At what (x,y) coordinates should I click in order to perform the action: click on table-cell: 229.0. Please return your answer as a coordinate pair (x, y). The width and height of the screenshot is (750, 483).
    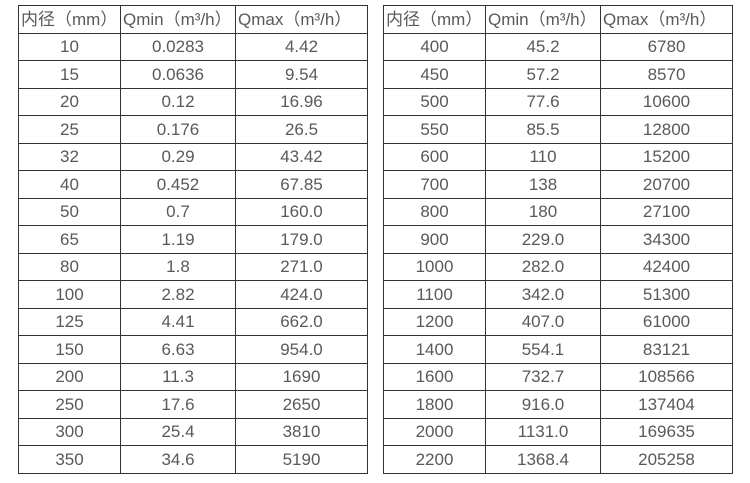
    Looking at the image, I should click on (543, 239).